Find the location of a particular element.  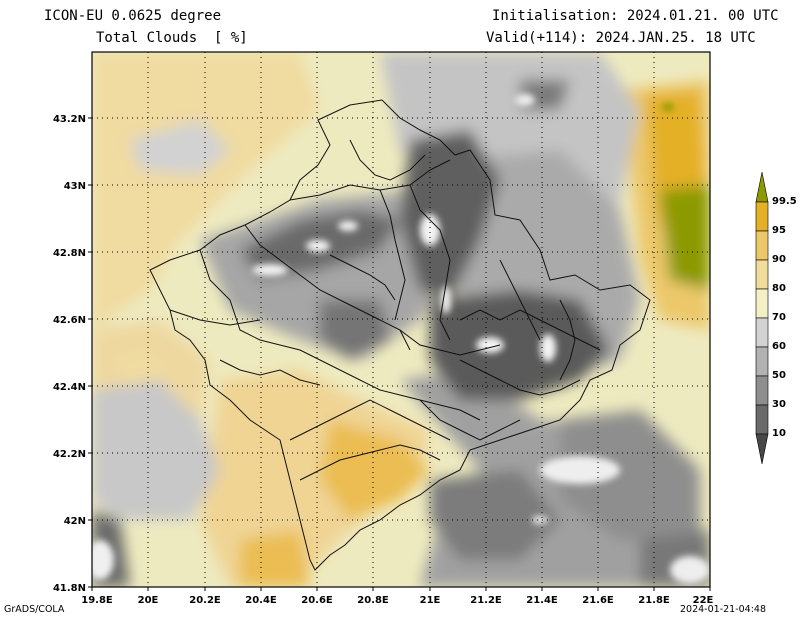

lon-label: 20.2E is located at coordinates (205, 600).